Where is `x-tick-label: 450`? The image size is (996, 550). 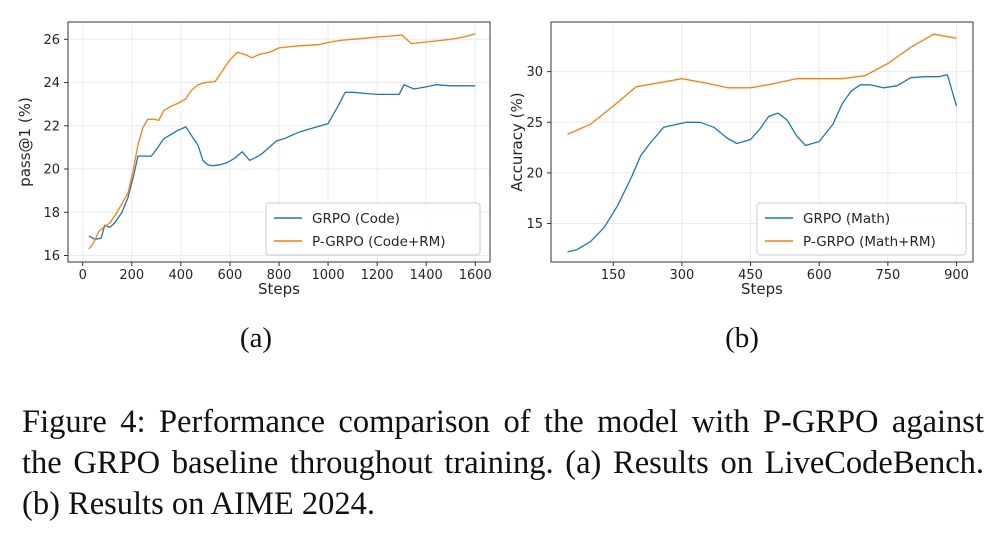
x-tick-label: 450 is located at coordinates (750, 275).